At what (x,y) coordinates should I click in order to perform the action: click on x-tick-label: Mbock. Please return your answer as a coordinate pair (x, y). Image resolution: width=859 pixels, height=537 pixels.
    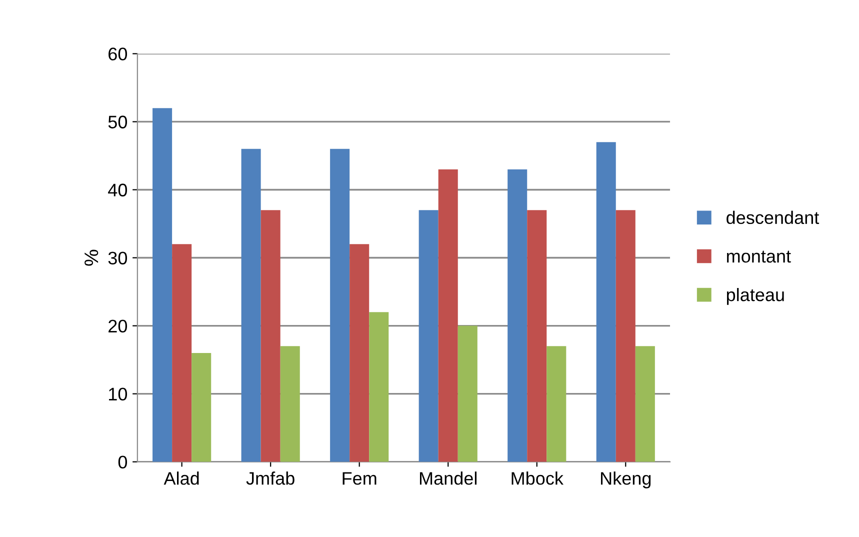
    Looking at the image, I should click on (538, 478).